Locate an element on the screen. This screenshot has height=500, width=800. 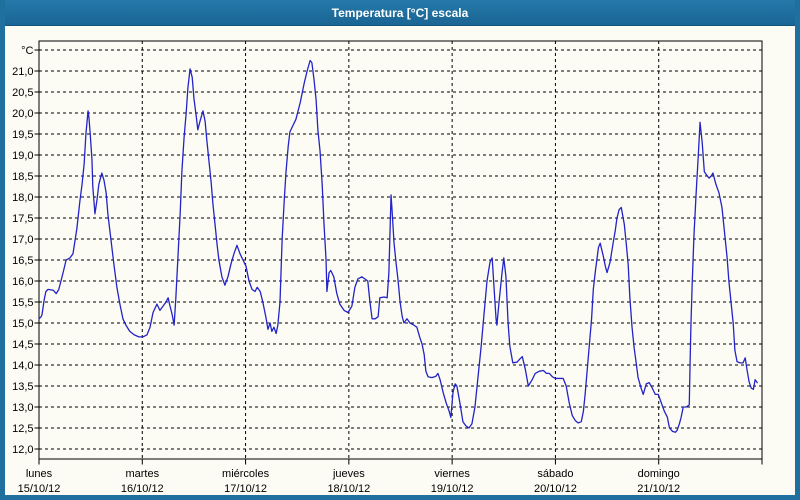
y-tick-label: 13,0 is located at coordinates (22, 408).